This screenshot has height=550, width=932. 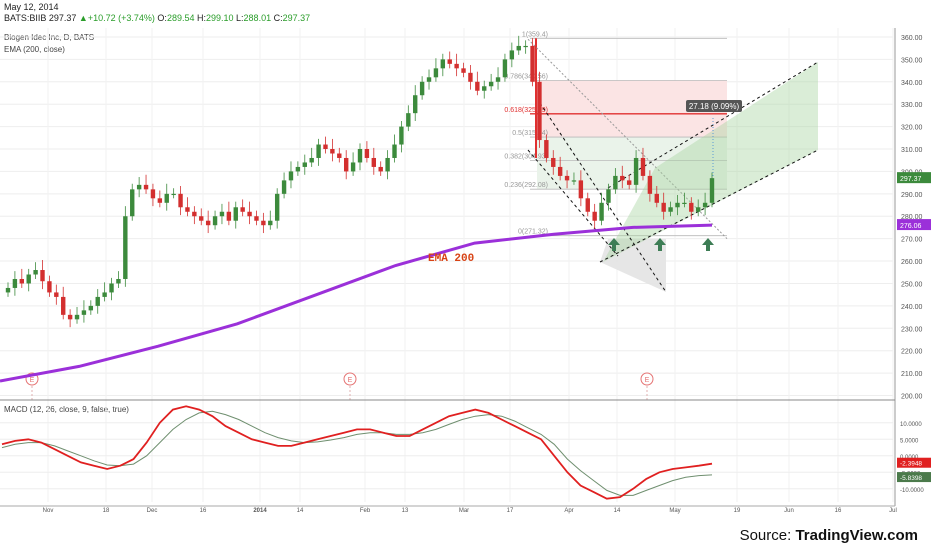 What do you see at coordinates (34, 49) in the screenshot?
I see `ema-legend: EMA (200, close)` at bounding box center [34, 49].